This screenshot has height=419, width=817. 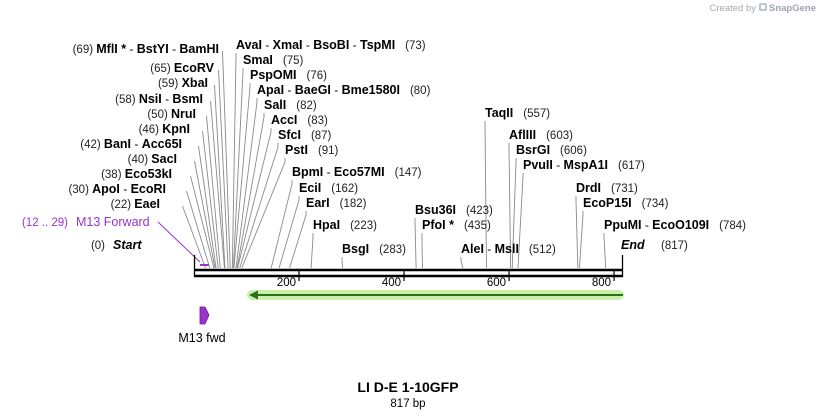 I want to click on site-label: DrdI (731), so click(x=607, y=188).